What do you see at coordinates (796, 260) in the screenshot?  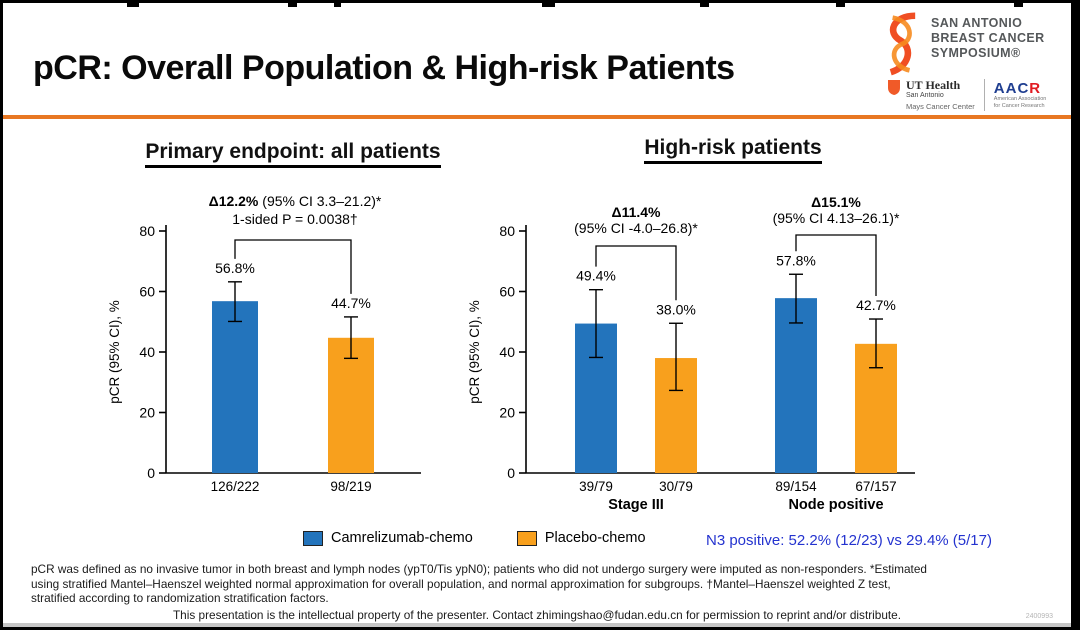 I see `svg-text: 57.8%` at bounding box center [796, 260].